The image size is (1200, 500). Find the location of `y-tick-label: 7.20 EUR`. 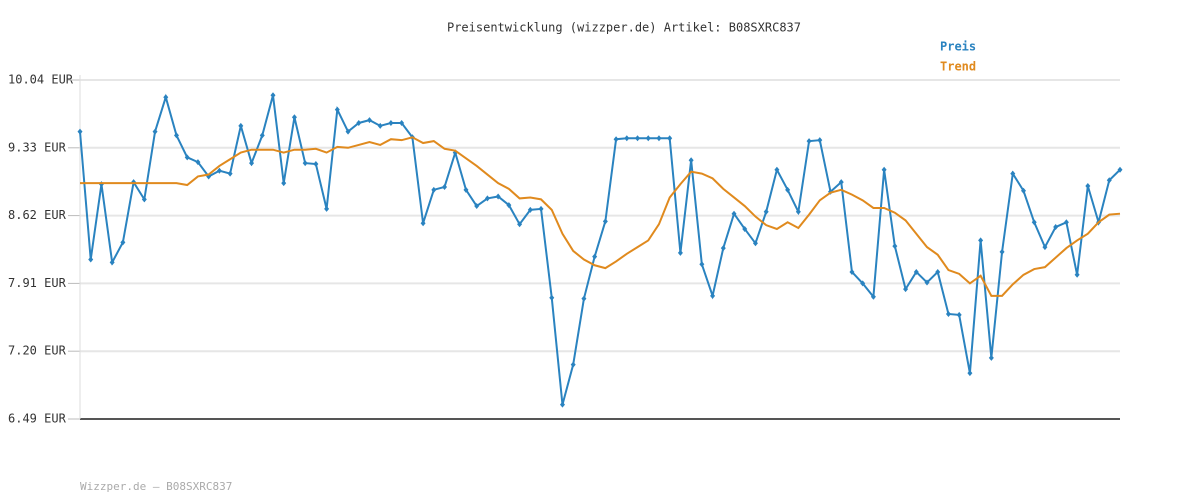

y-tick-label: 7.20 EUR is located at coordinates (37, 351).